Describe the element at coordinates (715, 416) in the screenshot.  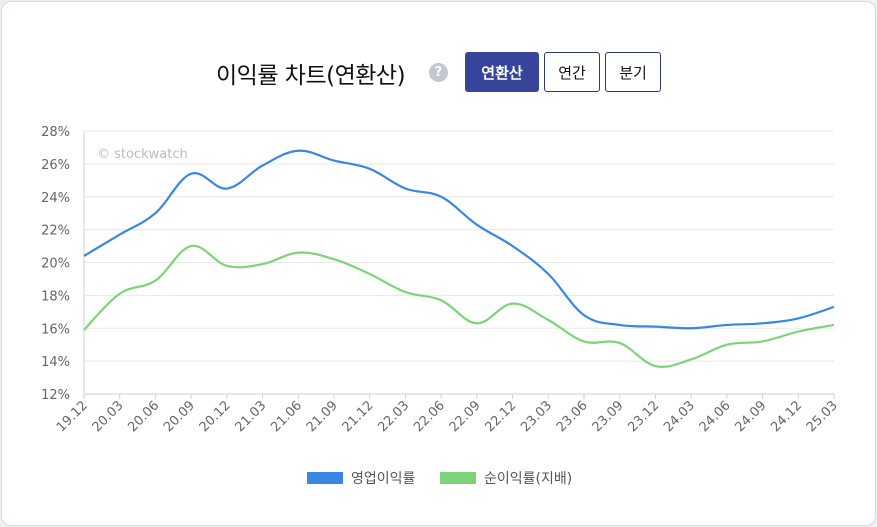
I see `x-tick-label: 24.06` at that location.